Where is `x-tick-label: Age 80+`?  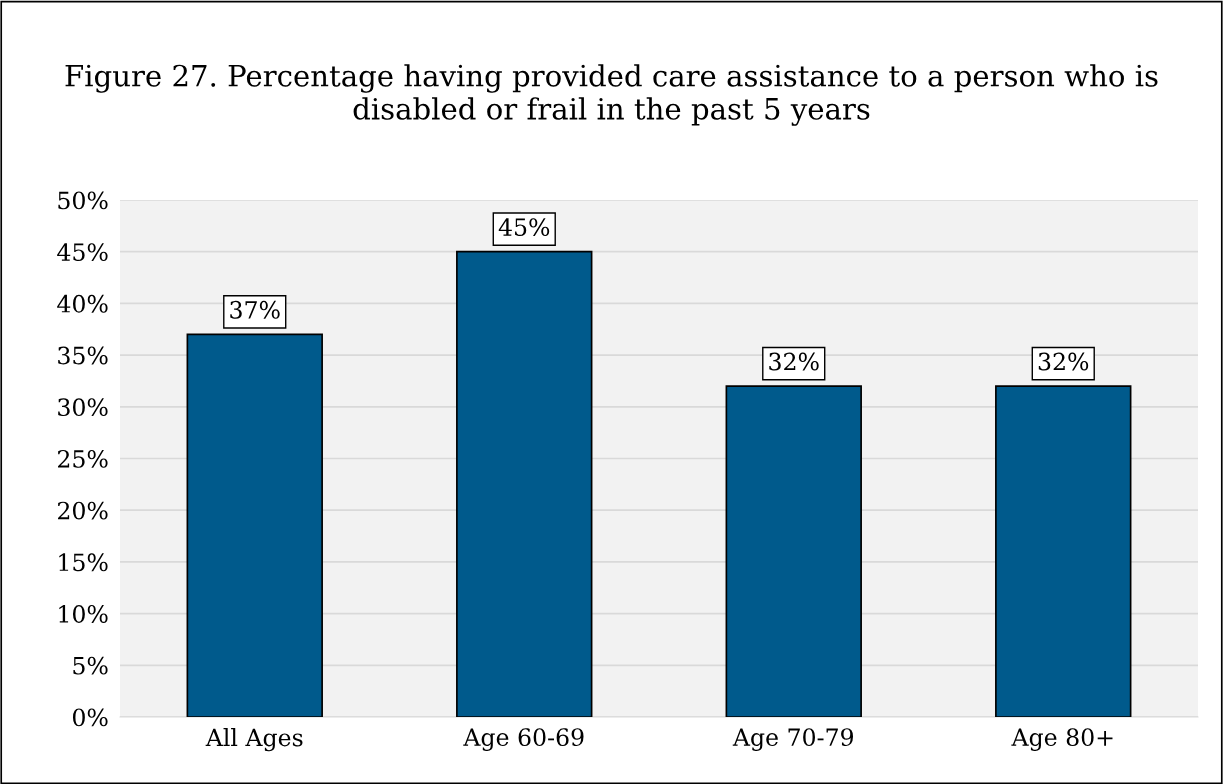
x-tick-label: Age 80+ is located at coordinates (1062, 739).